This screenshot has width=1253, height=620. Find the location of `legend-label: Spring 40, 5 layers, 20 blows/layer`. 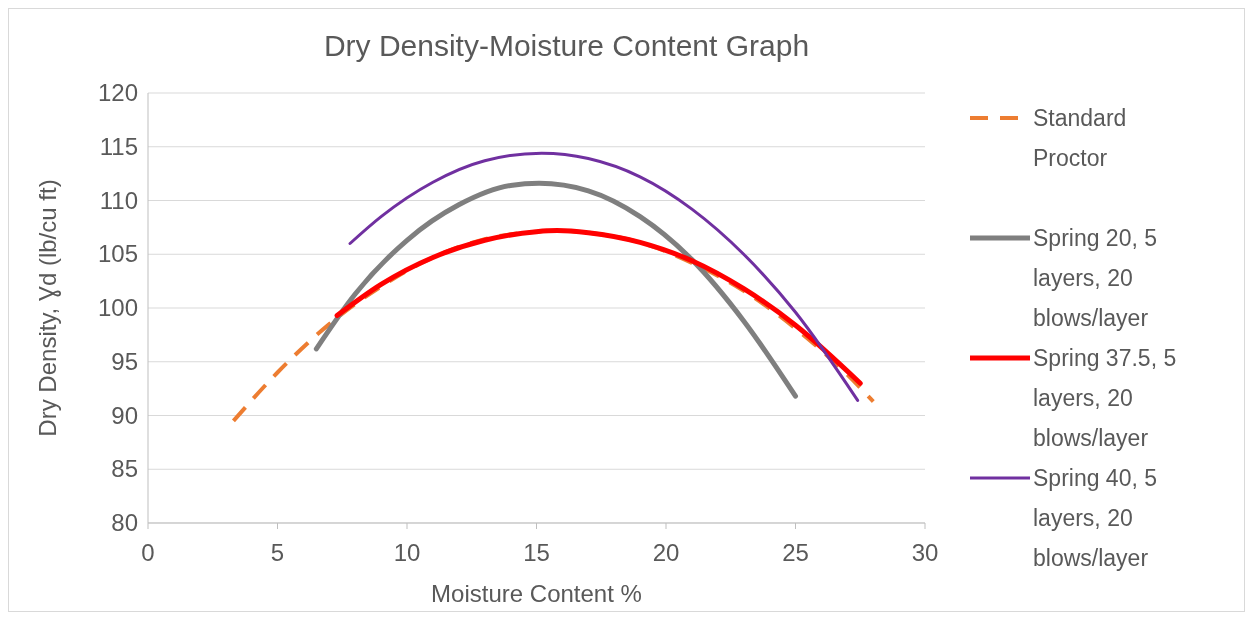

legend-label: Spring 40, 5 layers, 20 blows/layer is located at coordinates (1095, 518).